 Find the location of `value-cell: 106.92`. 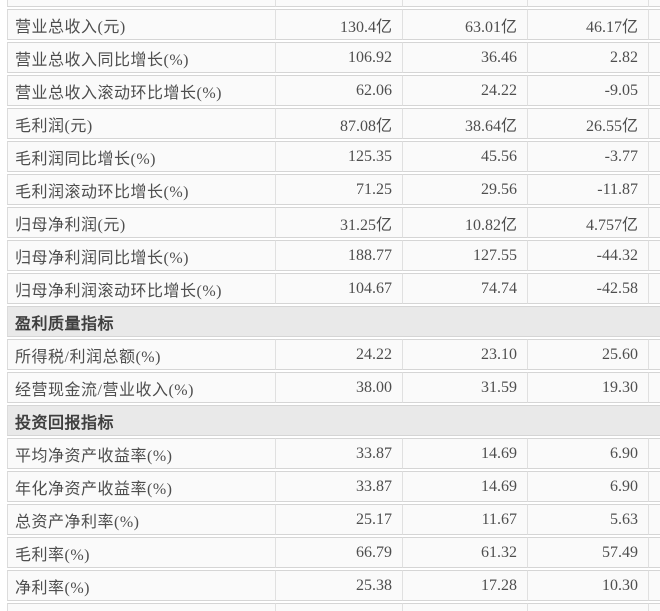

value-cell: 106.92 is located at coordinates (338, 57).